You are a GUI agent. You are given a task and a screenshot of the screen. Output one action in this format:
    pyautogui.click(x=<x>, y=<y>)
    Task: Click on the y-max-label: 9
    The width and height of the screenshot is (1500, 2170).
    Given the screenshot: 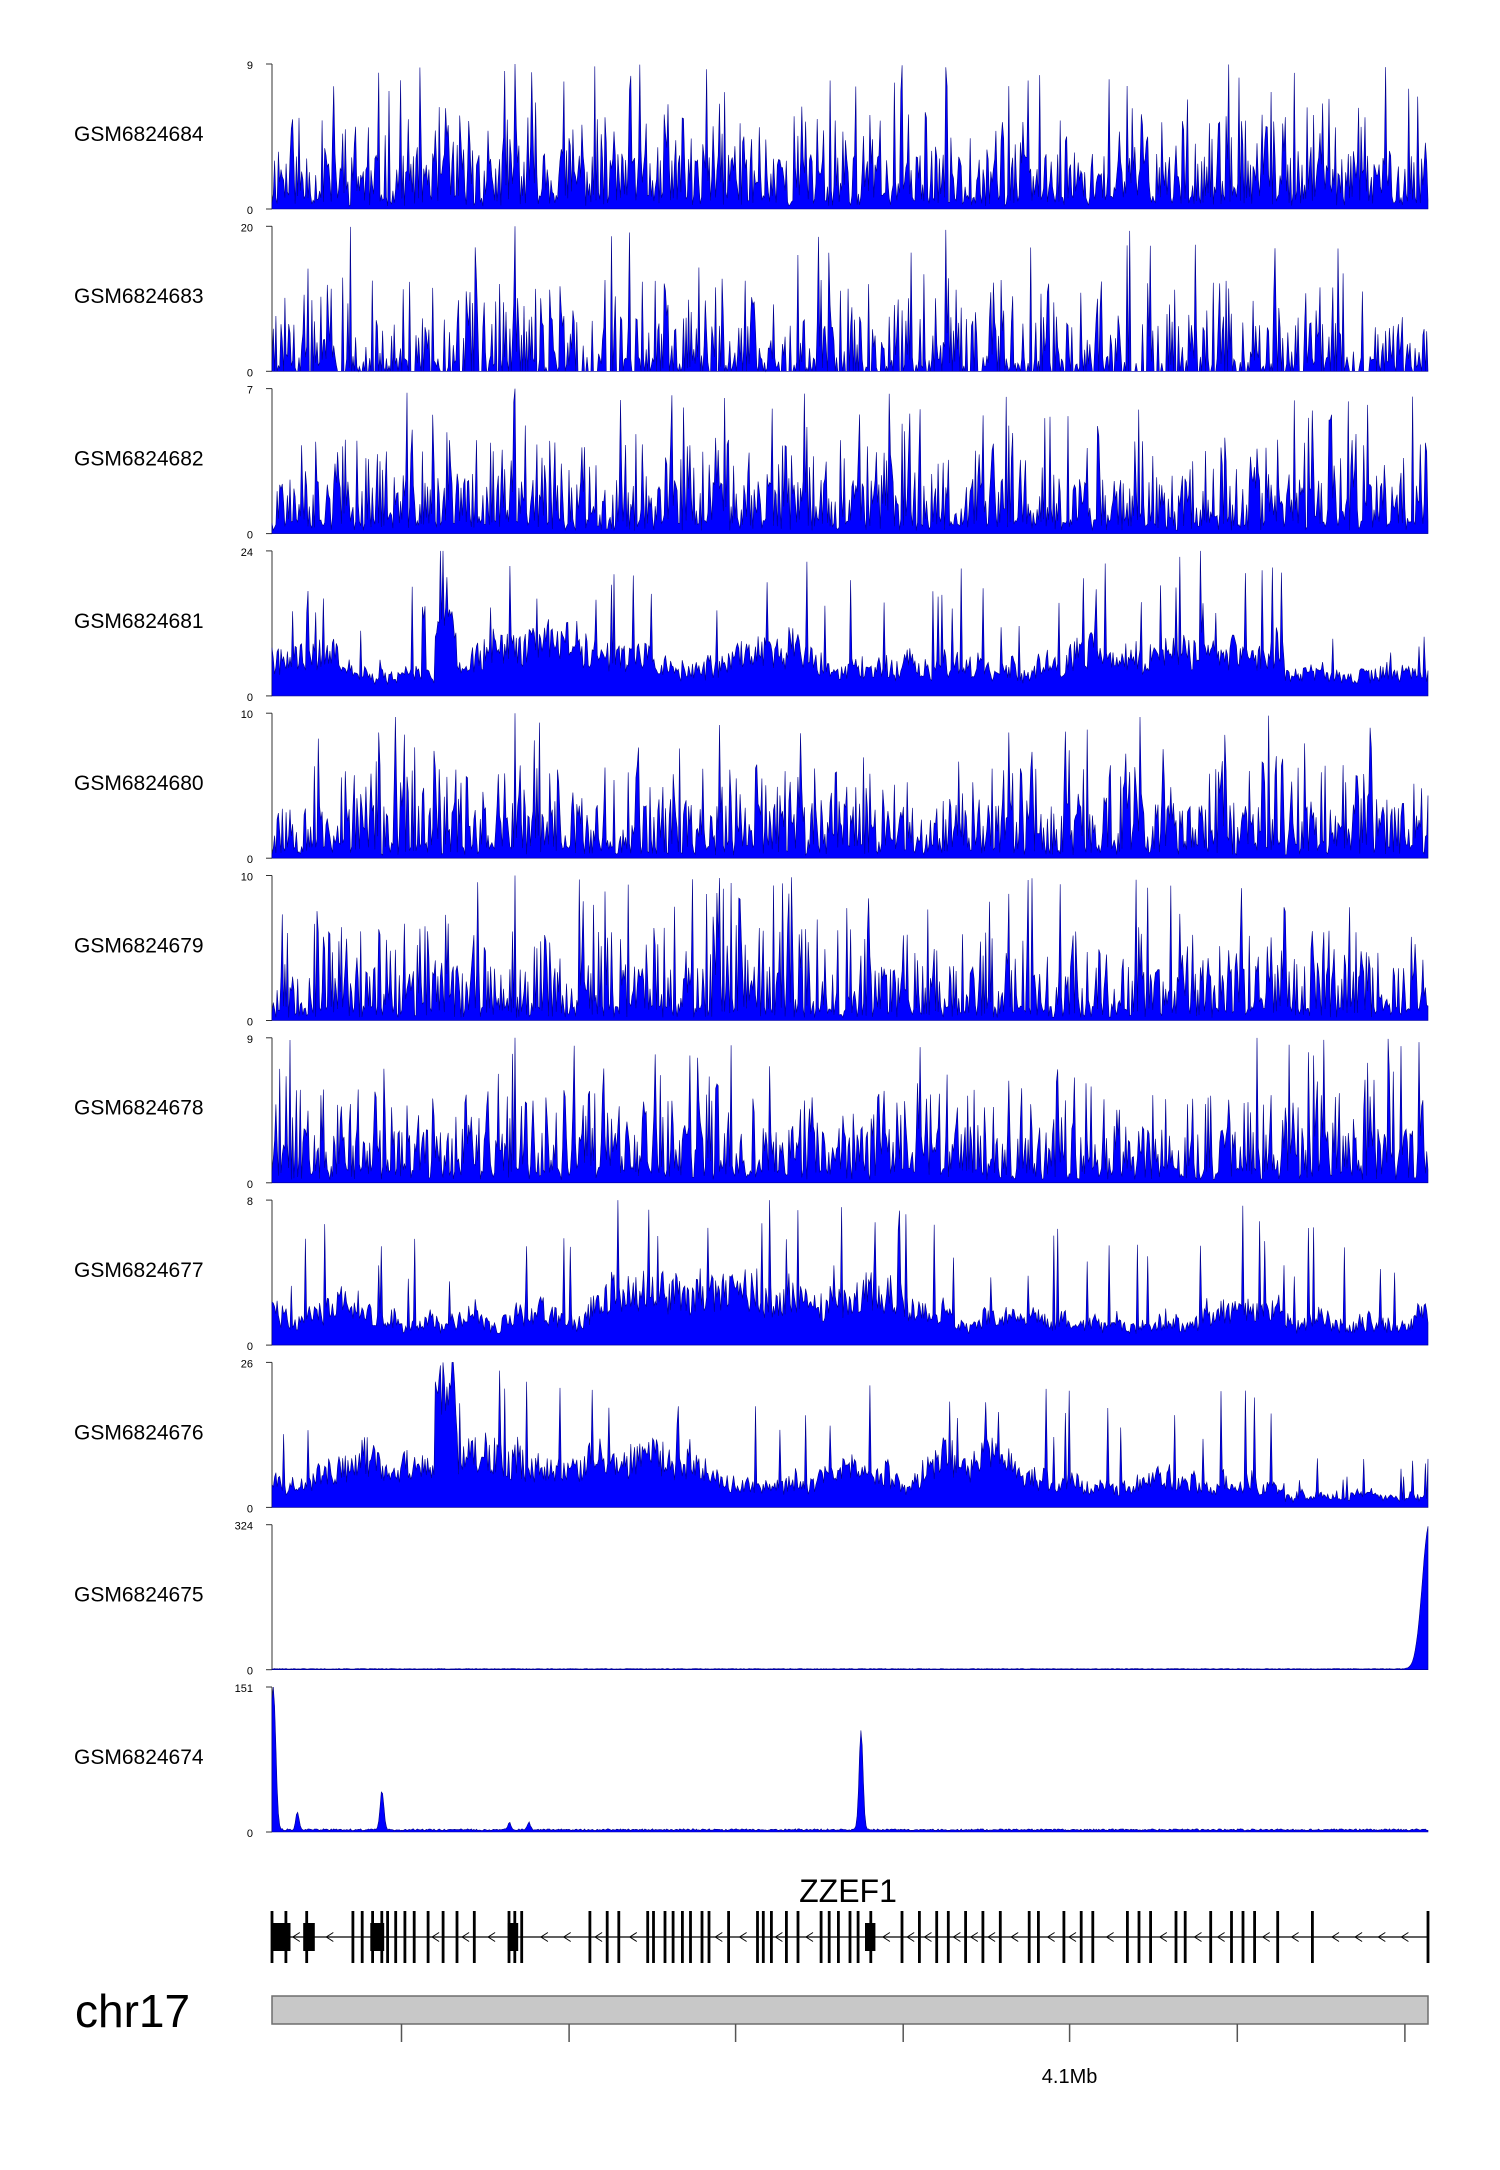 What is the action you would take?
    pyautogui.click(x=250, y=66)
    